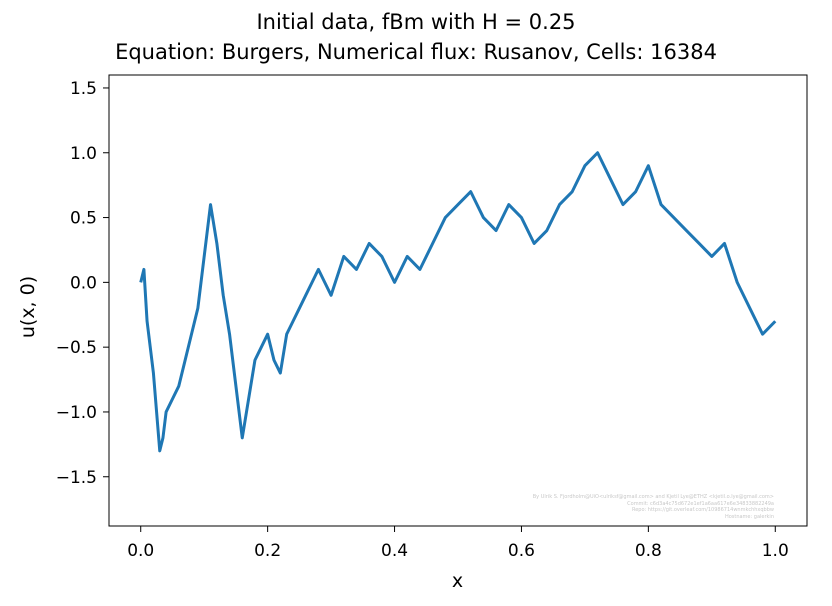  I want to click on y-axis-ticks: −1.5 −1.0 −0.5 0.0 0.5 1.0 1.5, so click(82, 283).